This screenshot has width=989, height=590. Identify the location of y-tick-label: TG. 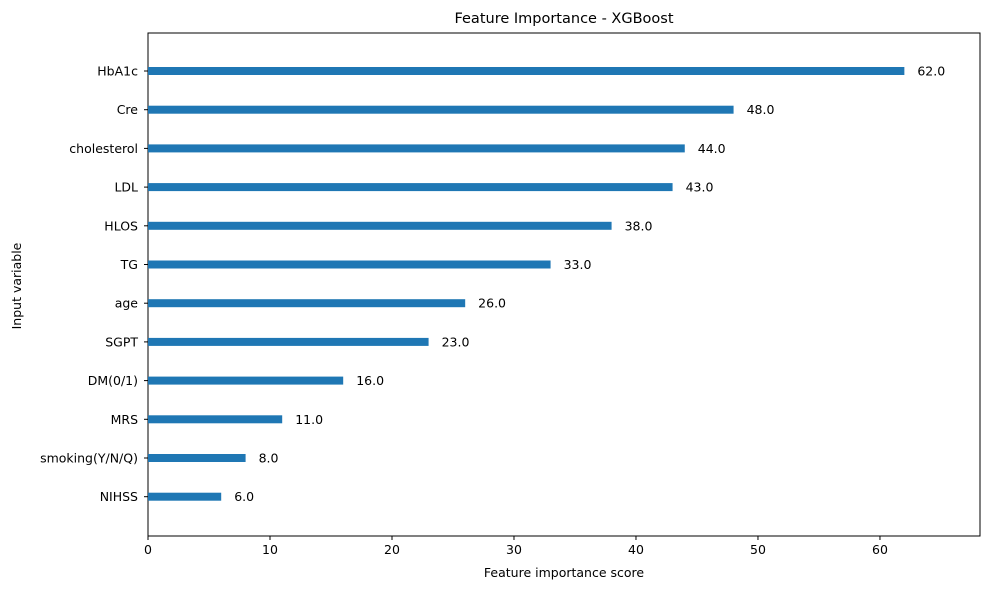
(129, 264).